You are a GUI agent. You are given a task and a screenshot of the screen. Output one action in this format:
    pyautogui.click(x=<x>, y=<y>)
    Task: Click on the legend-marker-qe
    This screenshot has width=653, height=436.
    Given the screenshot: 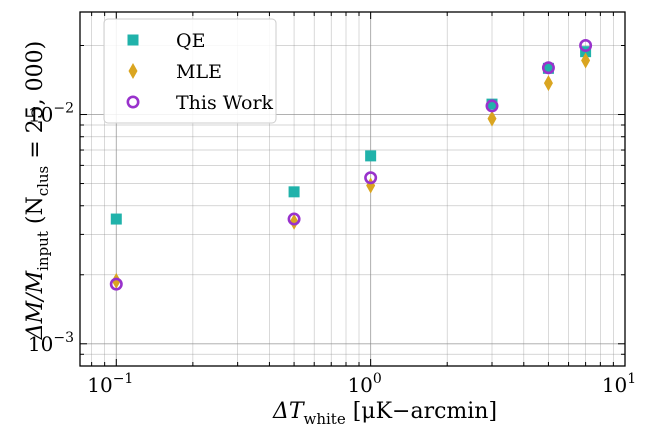 What is the action you would take?
    pyautogui.click(x=133, y=40)
    